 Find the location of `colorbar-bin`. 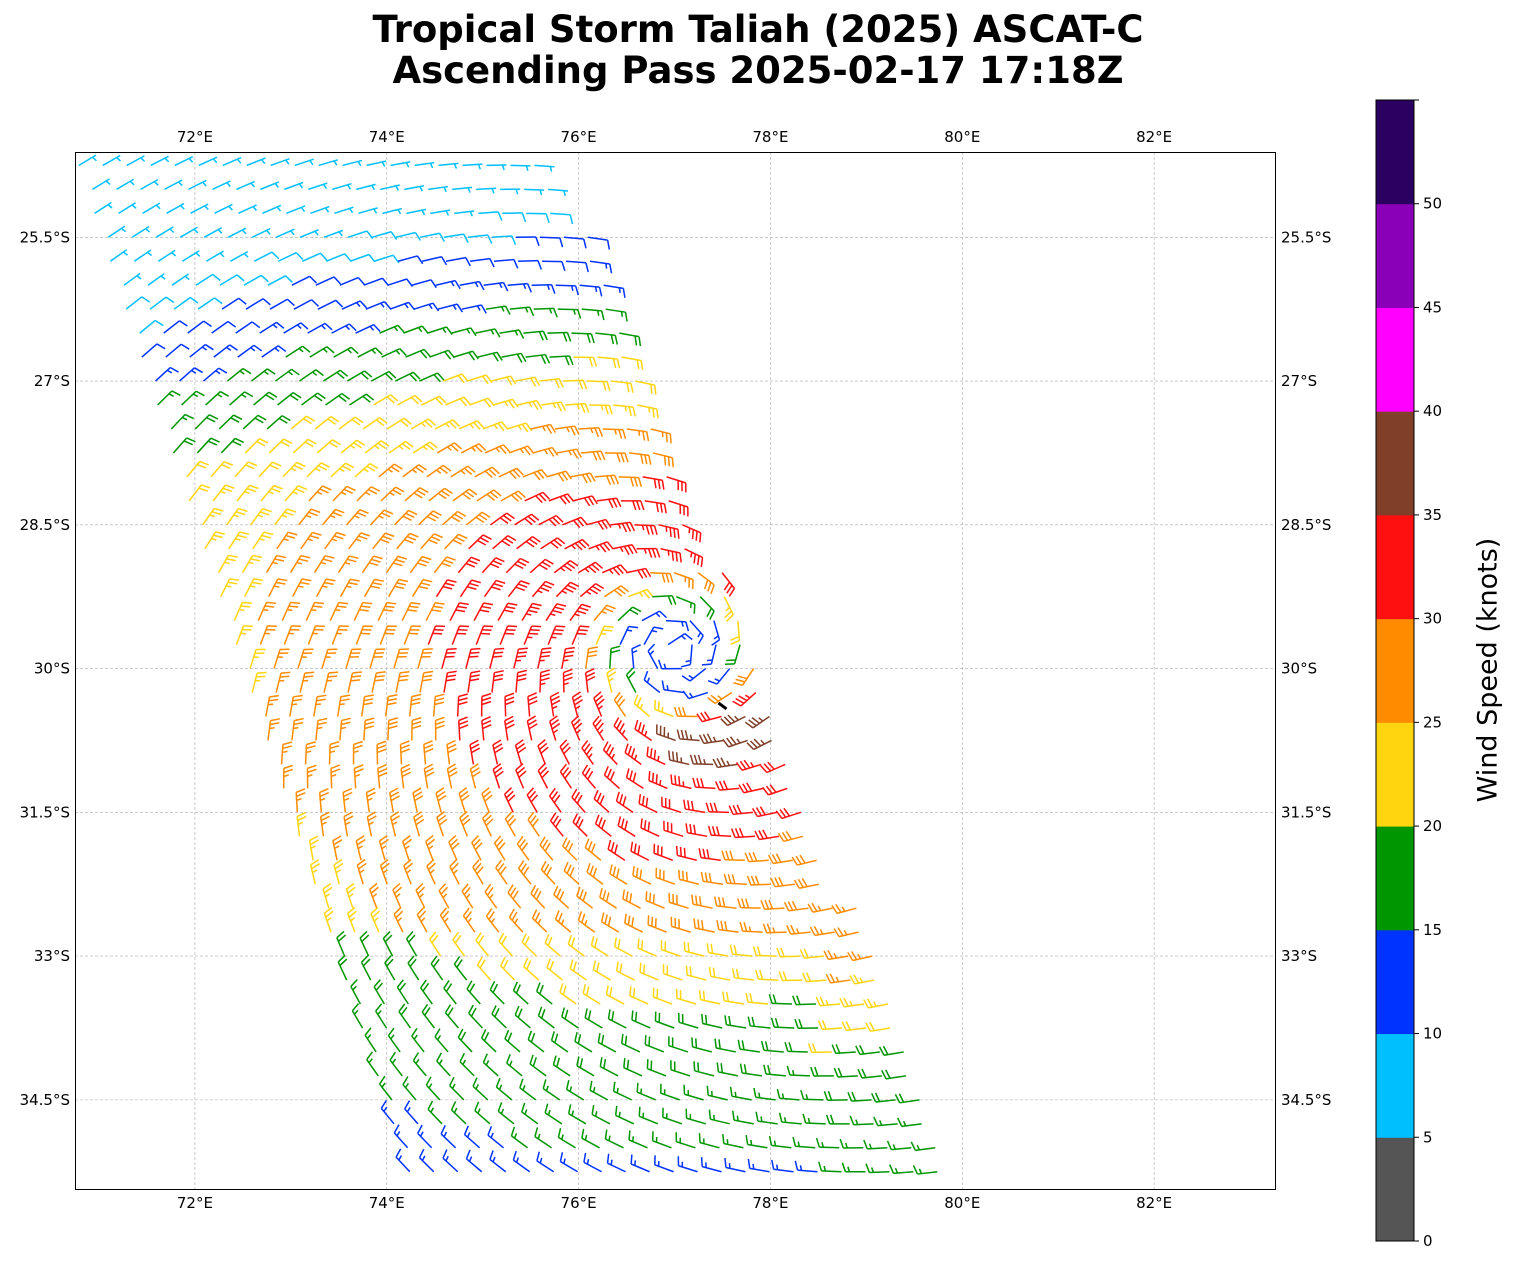

colorbar-bin is located at coordinates (1395, 255).